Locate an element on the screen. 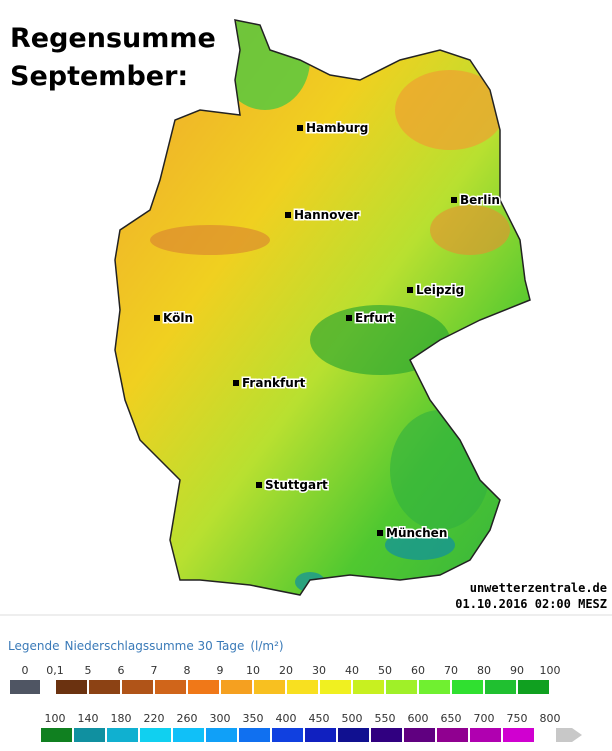 Image resolution: width=612 pixels, height=751 pixels. city-label: Erfurt is located at coordinates (375, 318).